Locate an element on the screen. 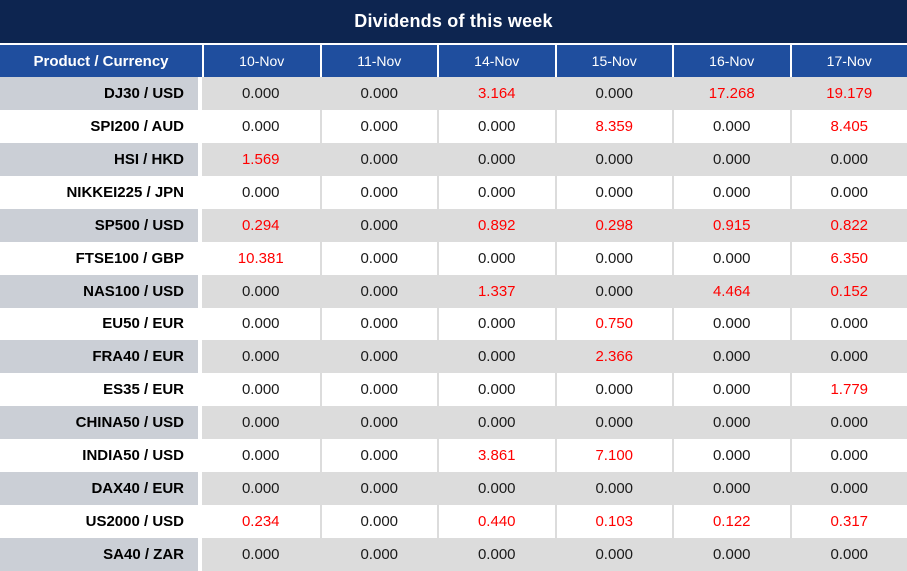  value-cell: 3.164 is located at coordinates (496, 93).